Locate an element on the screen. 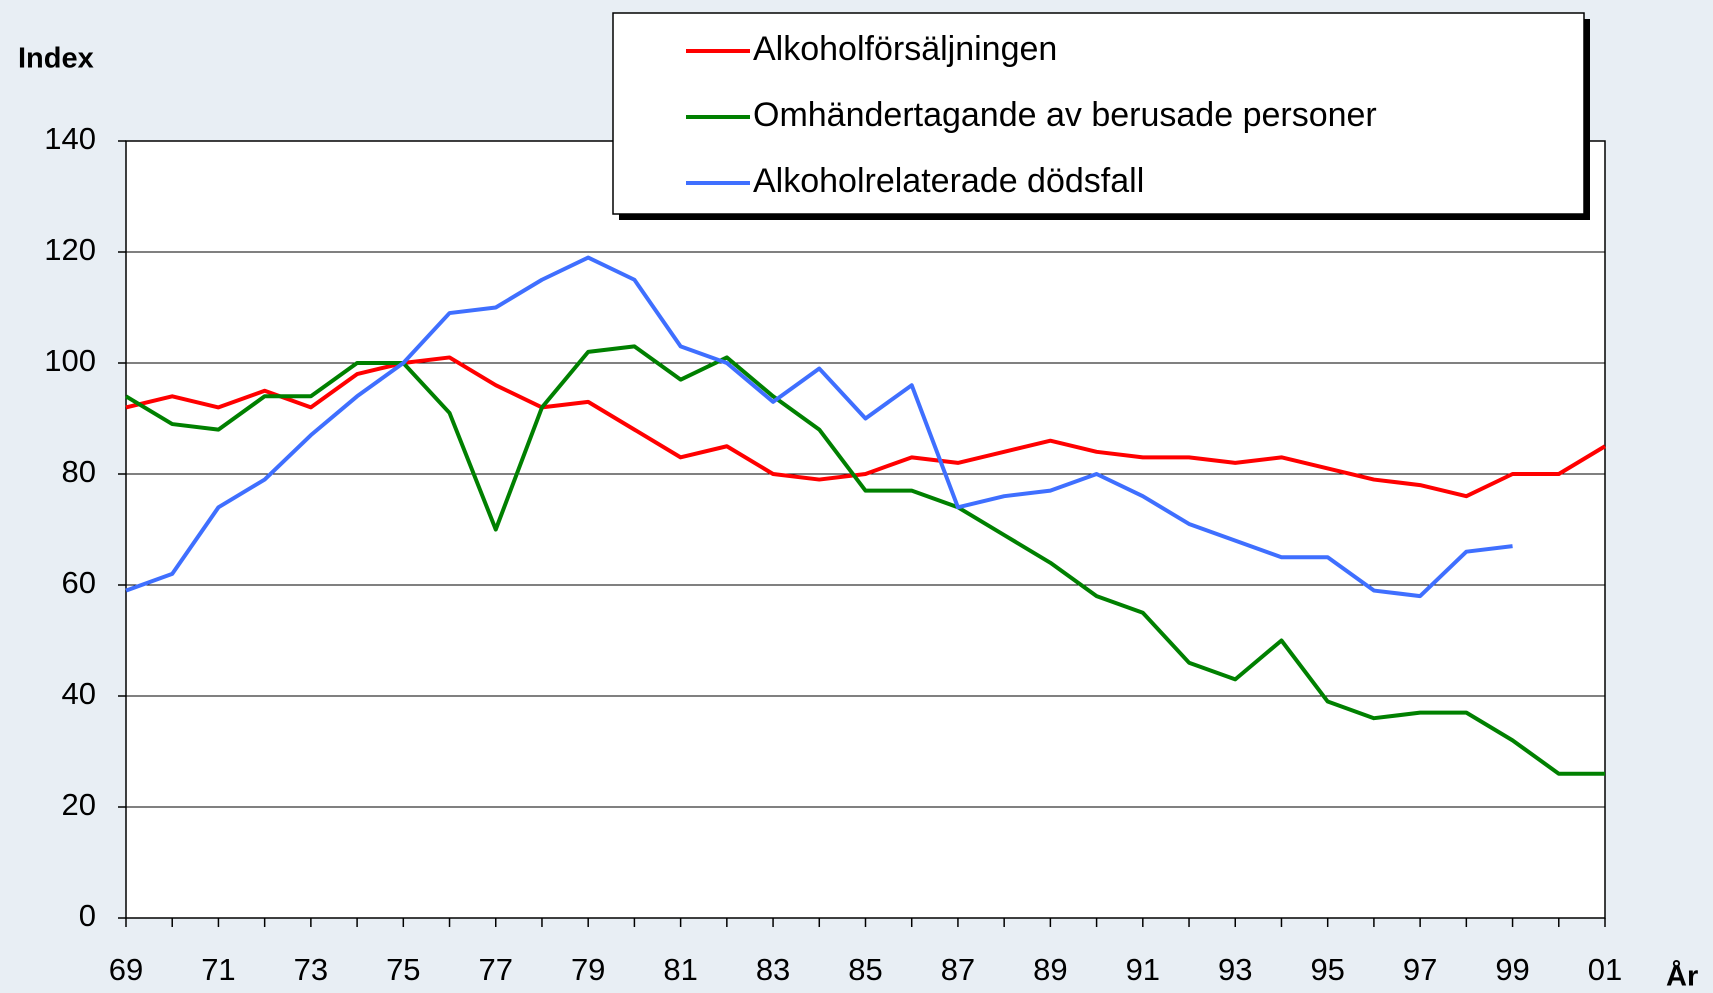 The height and width of the screenshot is (993, 1713). x-tick-label: 97 is located at coordinates (1420, 969).